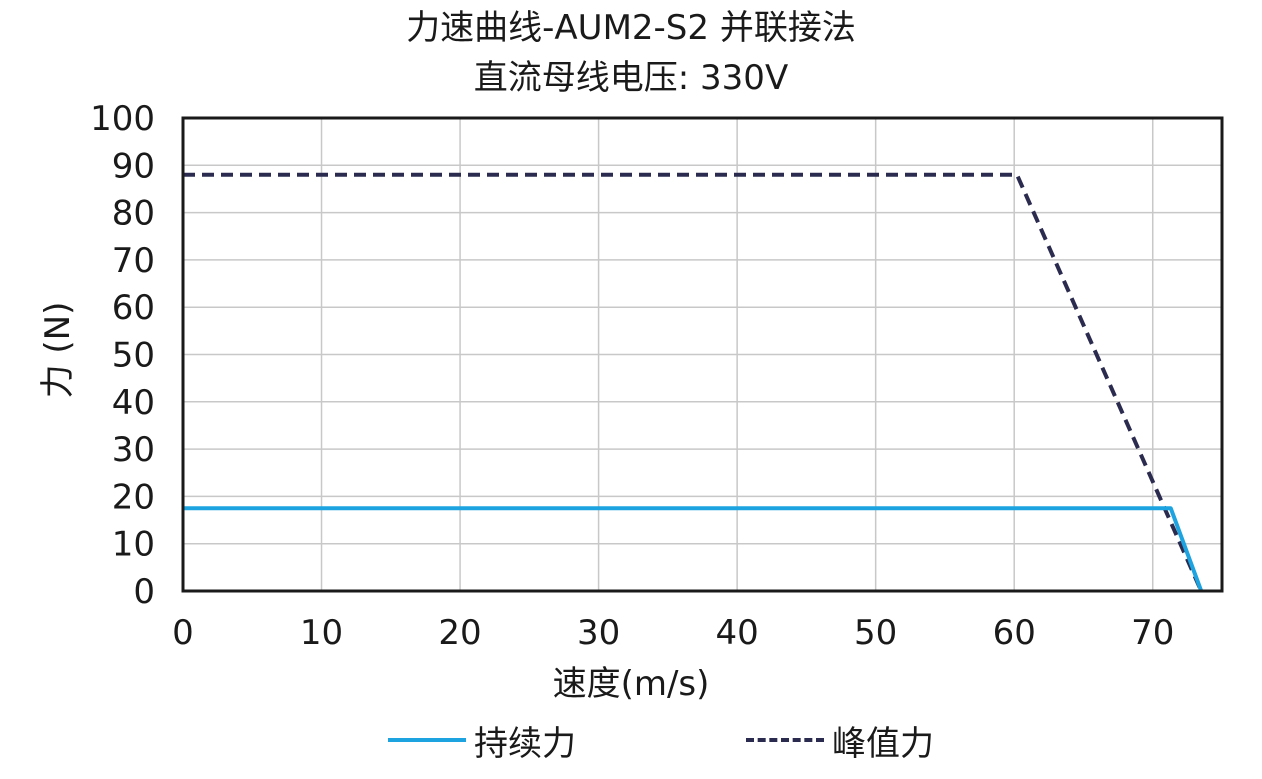  I want to click on legend-label-continuous: 持续力, so click(525, 743).